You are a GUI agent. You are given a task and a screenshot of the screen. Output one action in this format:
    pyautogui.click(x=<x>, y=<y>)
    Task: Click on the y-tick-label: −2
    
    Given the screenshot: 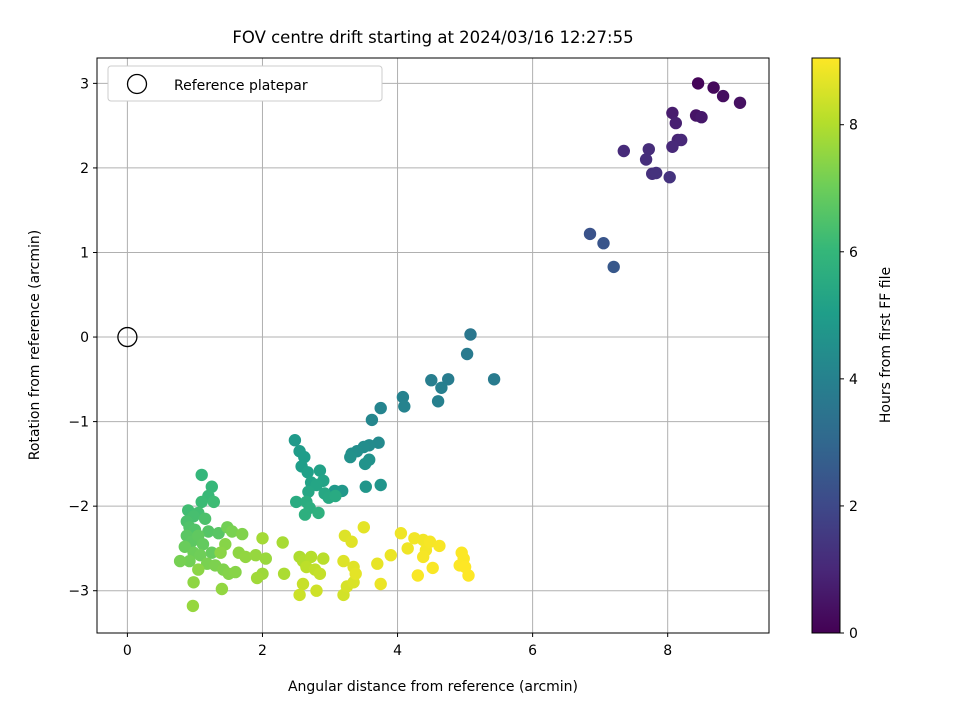 What is the action you would take?
    pyautogui.click(x=78, y=507)
    